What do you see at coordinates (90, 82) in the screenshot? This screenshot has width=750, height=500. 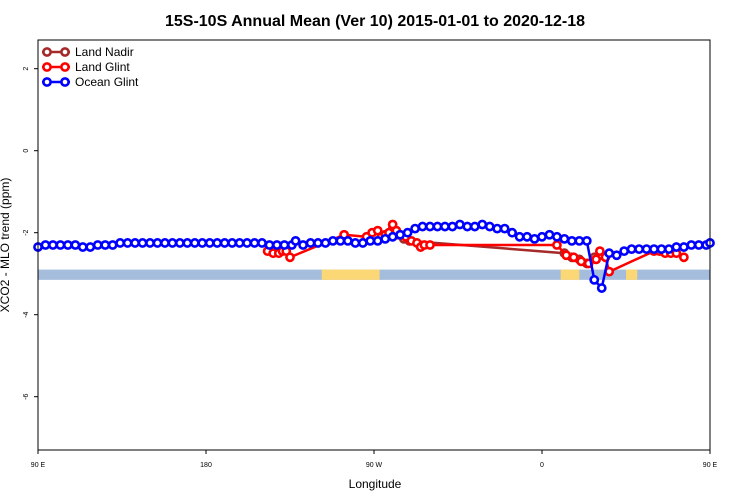 I see `legend-item-ocean-glint: Ocean Glint` at bounding box center [90, 82].